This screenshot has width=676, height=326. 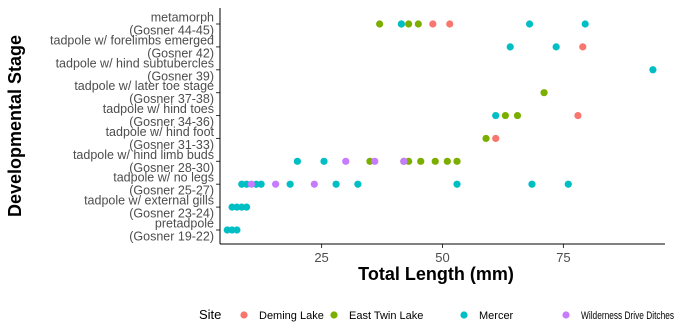 I want to click on legend-title: Site, so click(x=210, y=314).